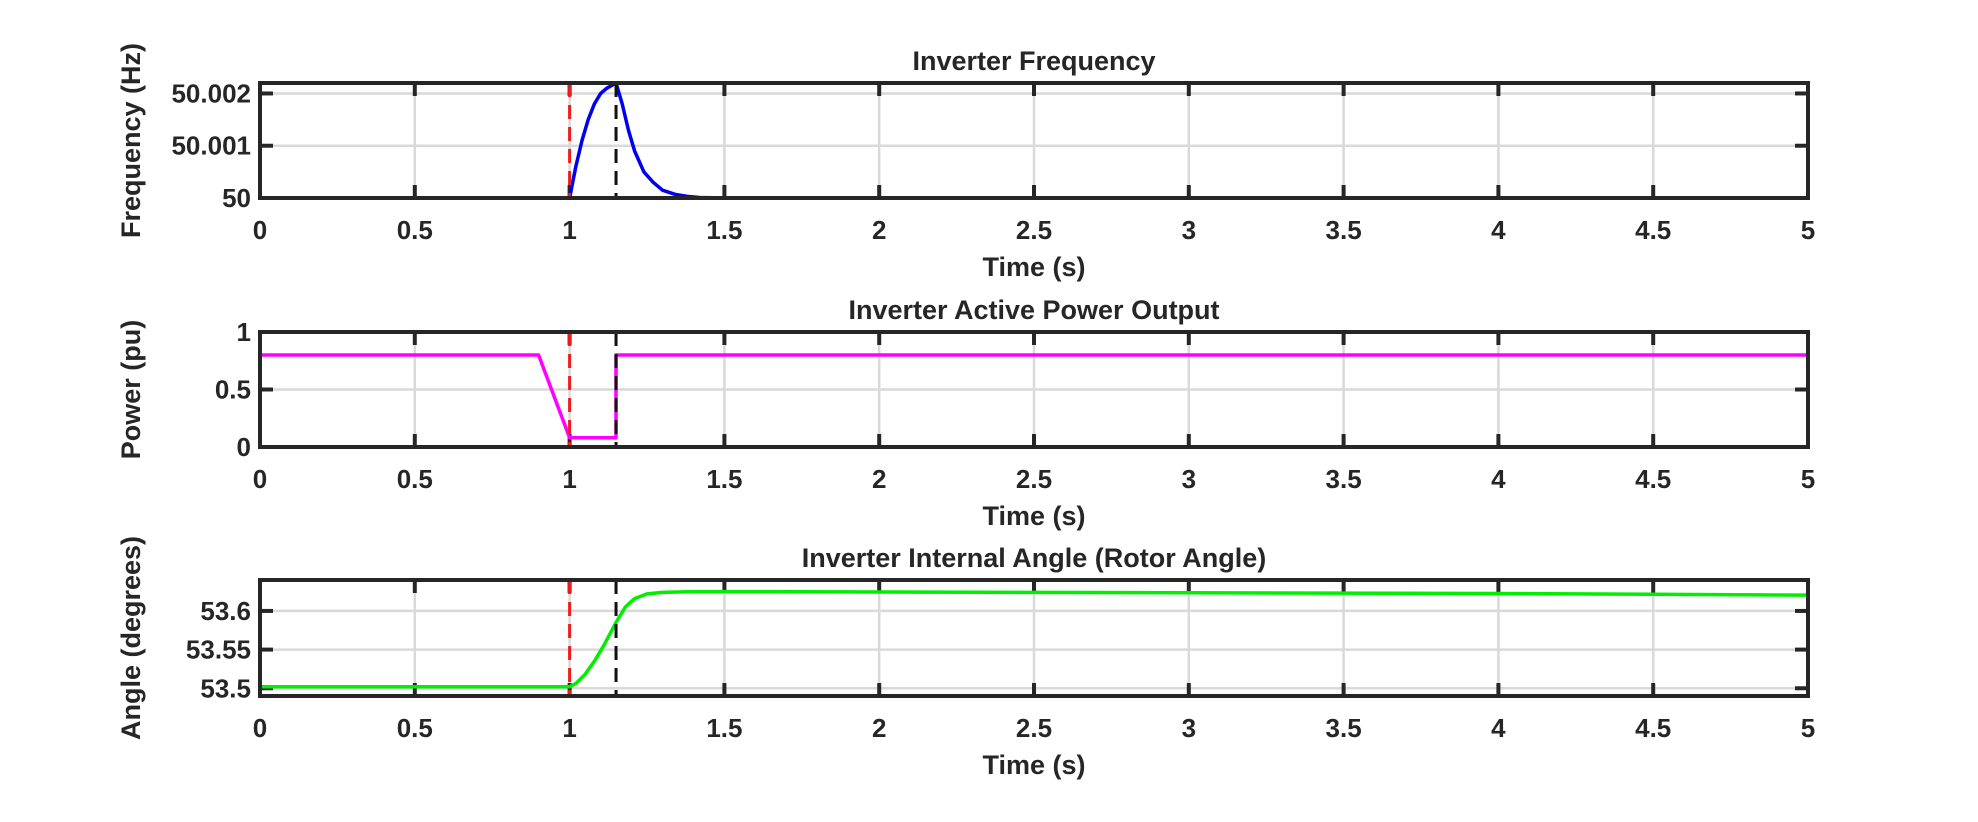 This screenshot has height=822, width=1978. What do you see at coordinates (1033, 310) in the screenshot?
I see `chart-title: Inverter Active Power Output` at bounding box center [1033, 310].